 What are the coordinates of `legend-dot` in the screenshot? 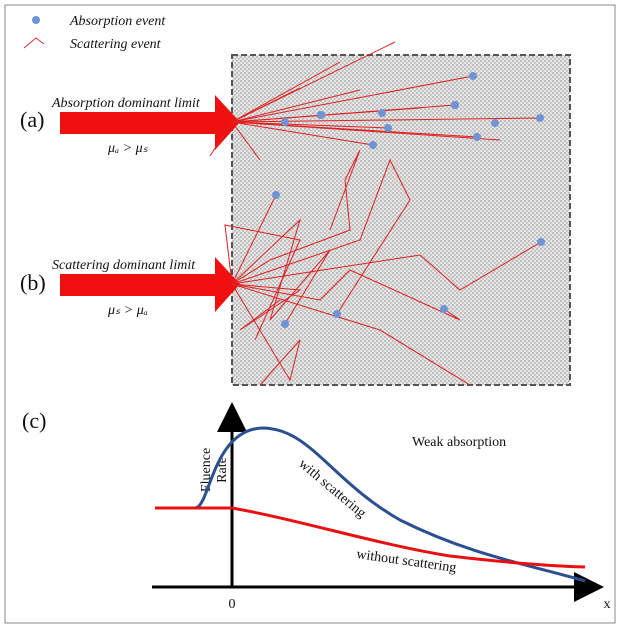 It's located at (36, 20).